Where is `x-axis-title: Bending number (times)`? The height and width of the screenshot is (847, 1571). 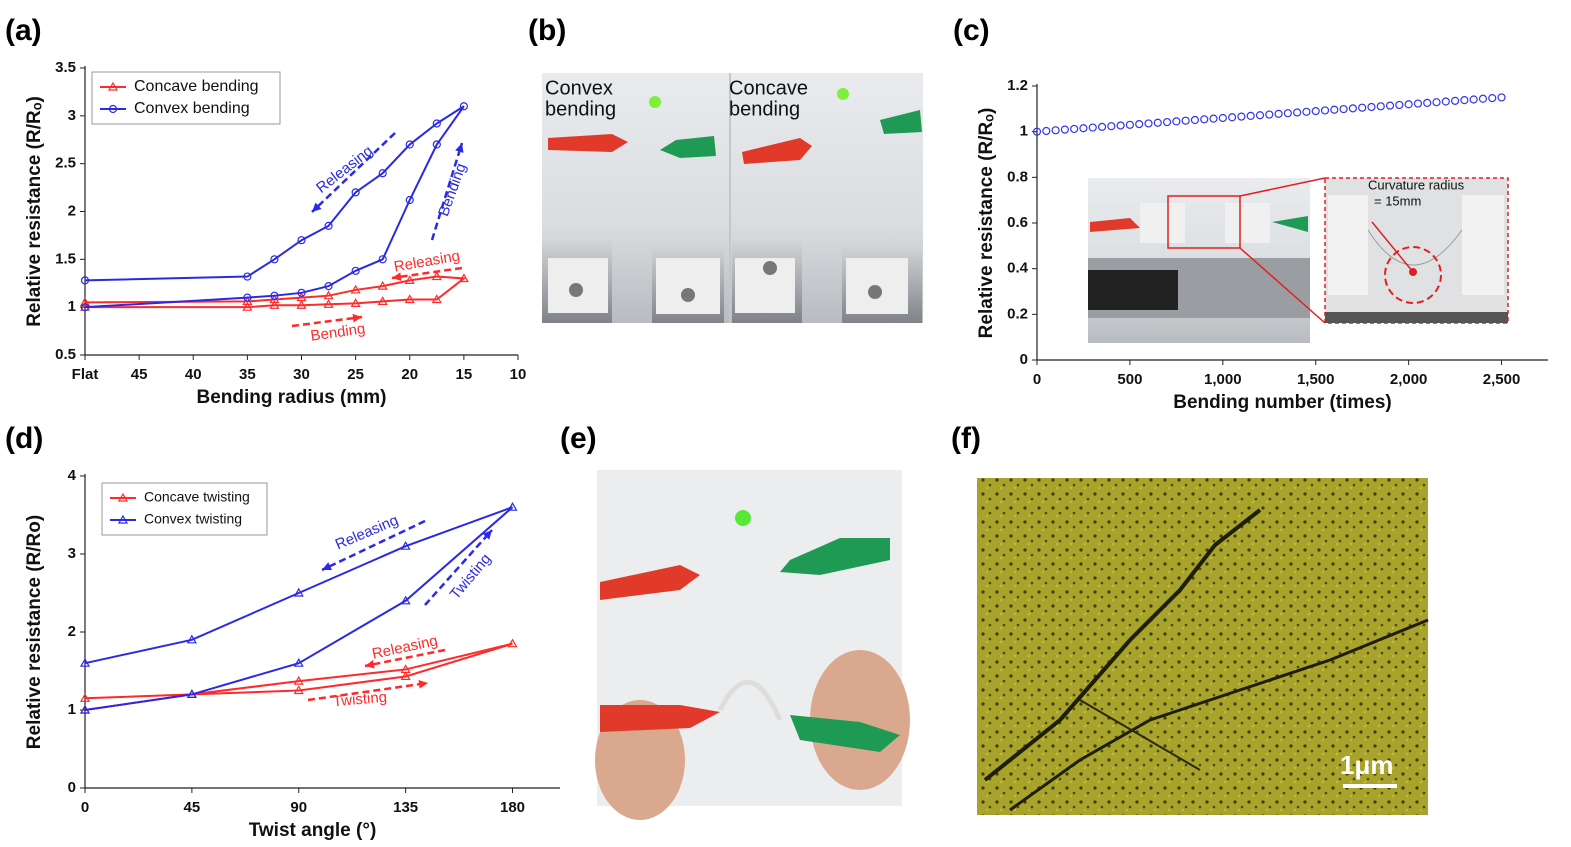
x-axis-title: Bending number (times) is located at coordinates (1282, 402).